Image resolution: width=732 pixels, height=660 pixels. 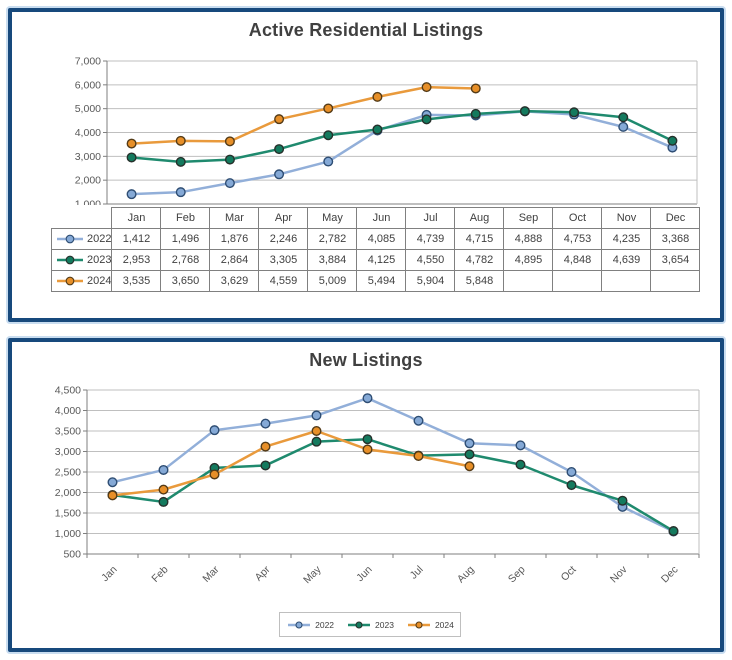 I want to click on value-cell: 3,629, so click(x=234, y=281).